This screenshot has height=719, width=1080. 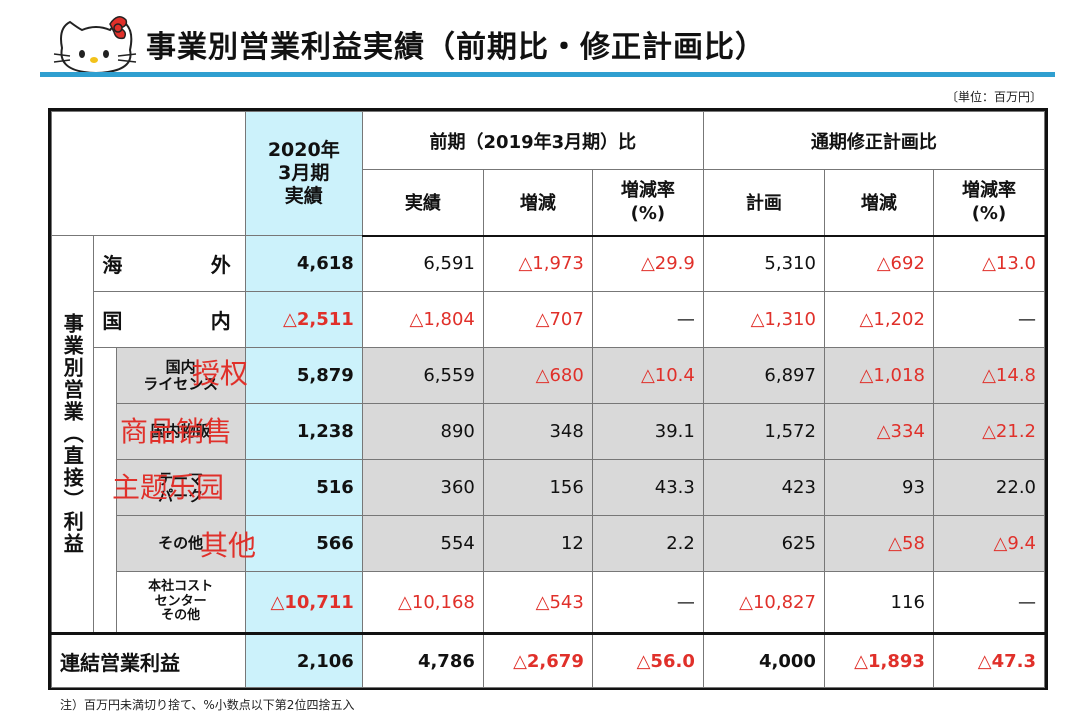 What do you see at coordinates (878, 263) in the screenshot?
I see `cell-plan-change: △692` at bounding box center [878, 263].